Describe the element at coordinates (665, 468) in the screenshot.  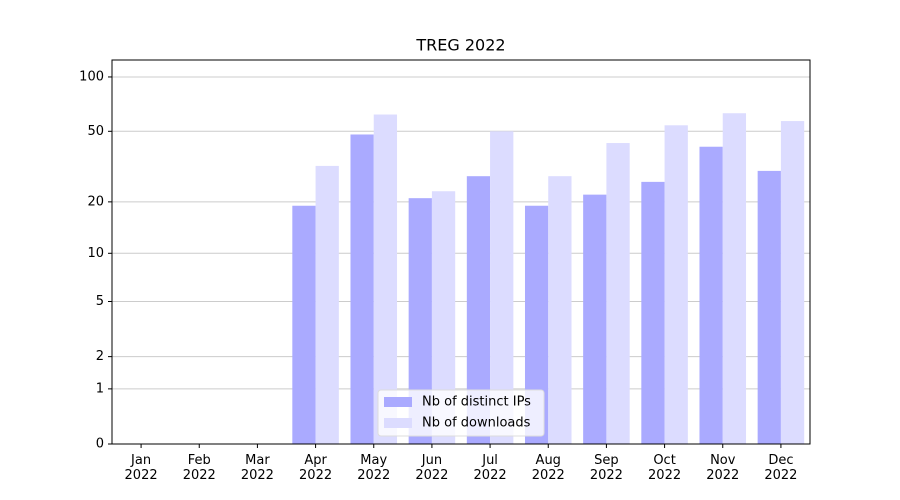
I see `x-tick-label: Oct 2022` at that location.